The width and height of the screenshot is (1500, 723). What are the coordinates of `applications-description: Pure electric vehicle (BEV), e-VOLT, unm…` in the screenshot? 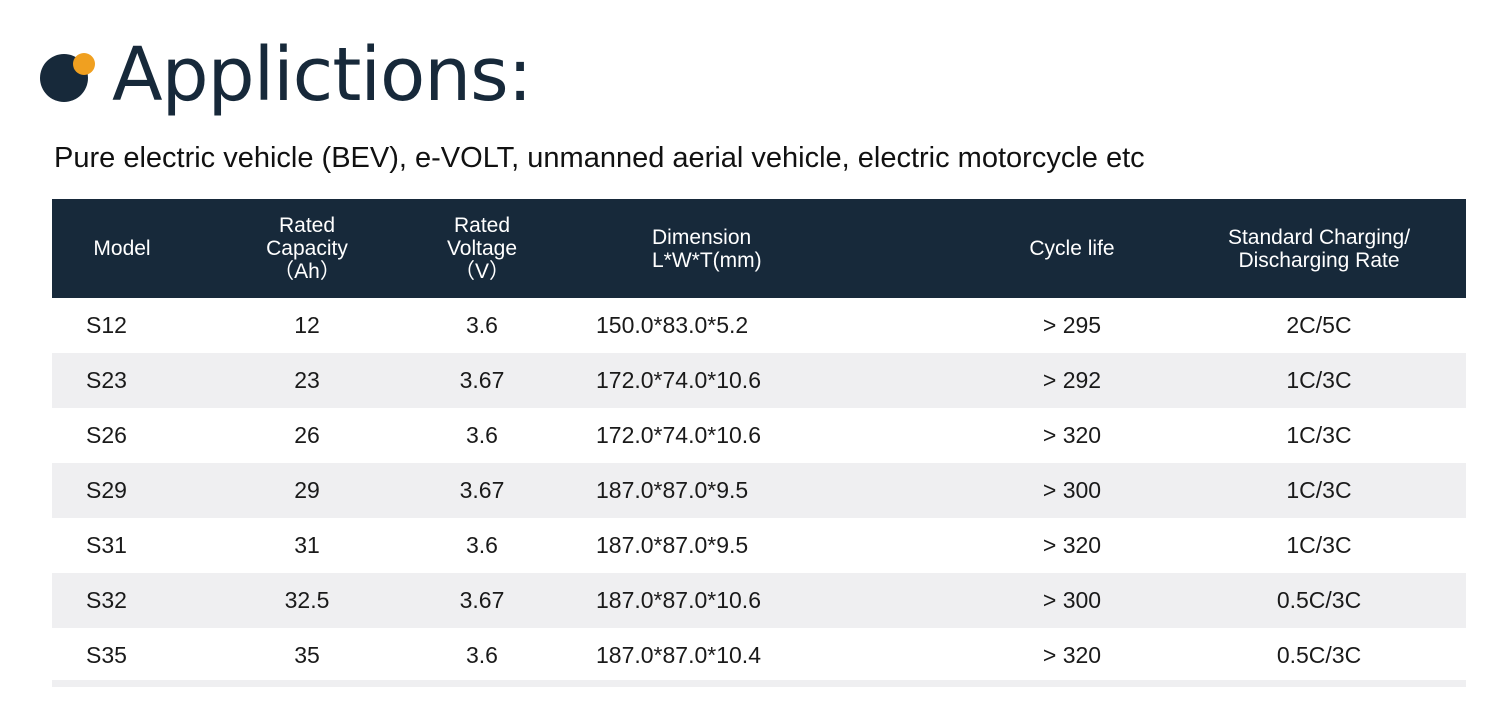 It's located at (599, 158).